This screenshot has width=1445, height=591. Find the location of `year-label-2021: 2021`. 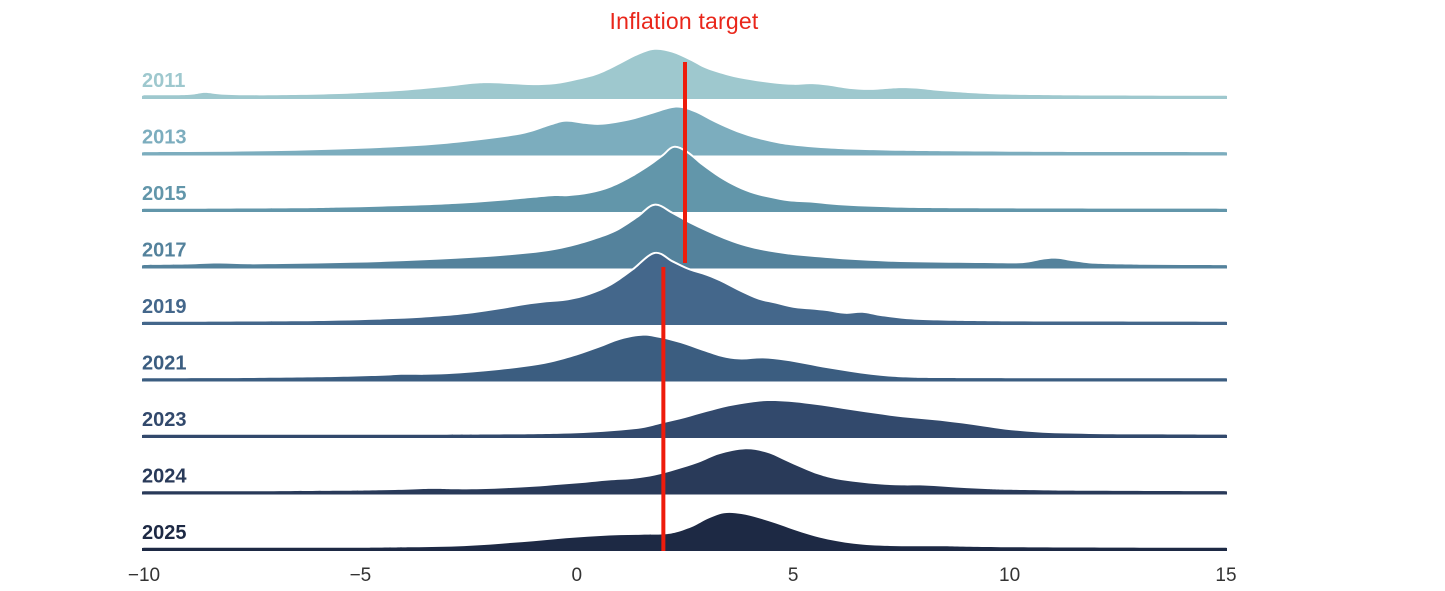

year-label-2021: 2021 is located at coordinates (164, 364).